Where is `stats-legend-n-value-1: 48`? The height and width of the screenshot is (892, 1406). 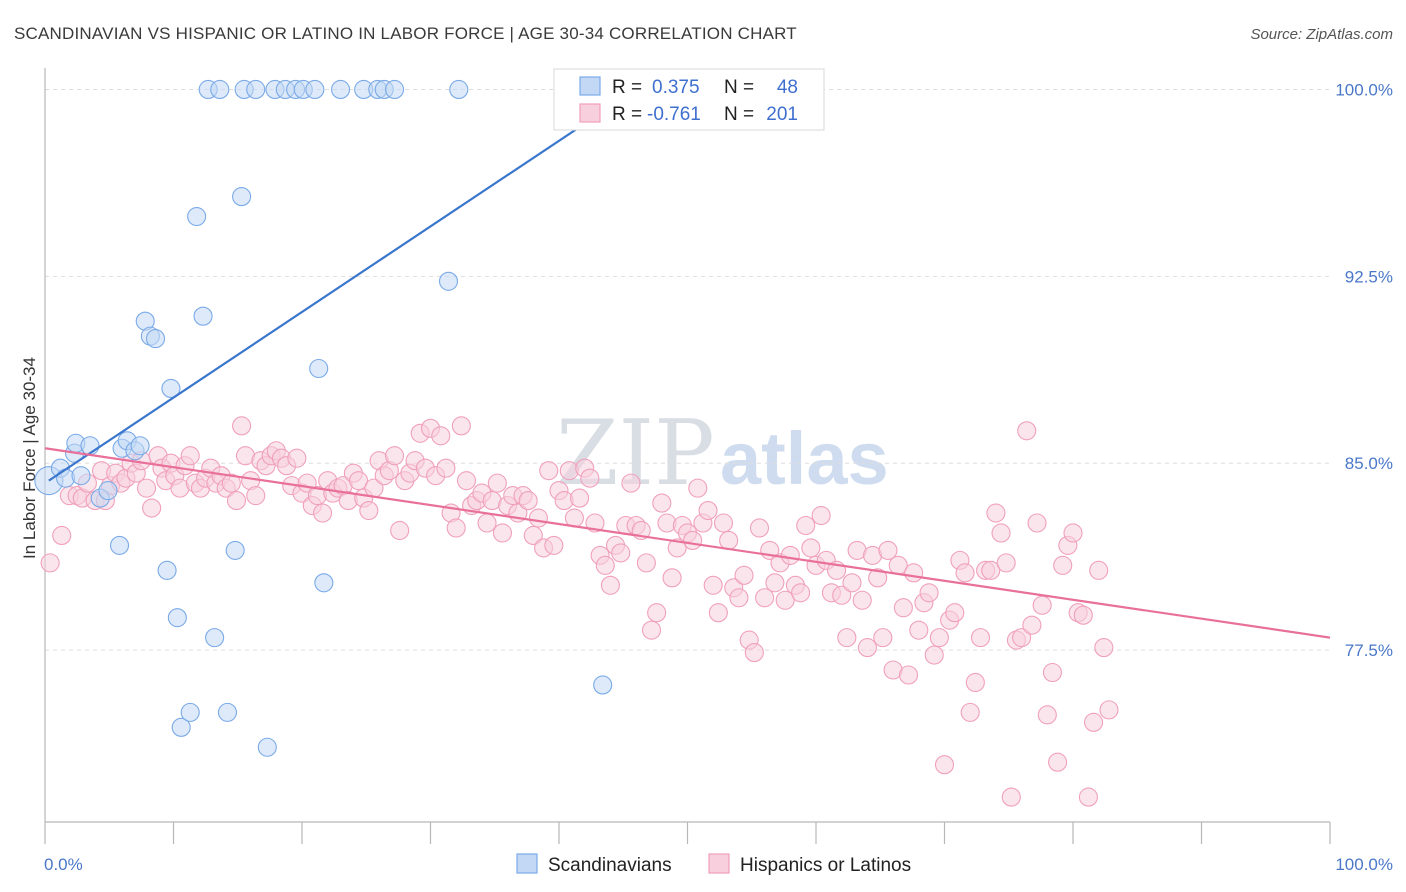
stats-legend-n-value-1: 48 is located at coordinates (787, 87).